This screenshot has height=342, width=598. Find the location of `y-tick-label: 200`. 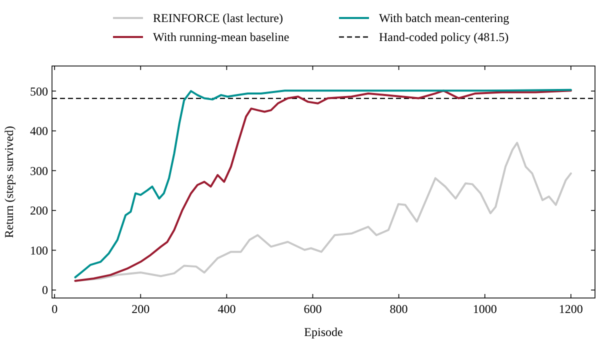

y-tick-label: 200 is located at coordinates (39, 211).